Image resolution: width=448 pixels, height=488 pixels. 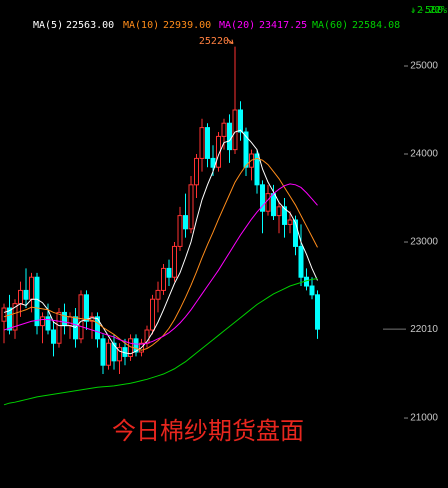 What do you see at coordinates (90, 25) in the screenshot?
I see `legend-value: 22563.00` at bounding box center [90, 25].